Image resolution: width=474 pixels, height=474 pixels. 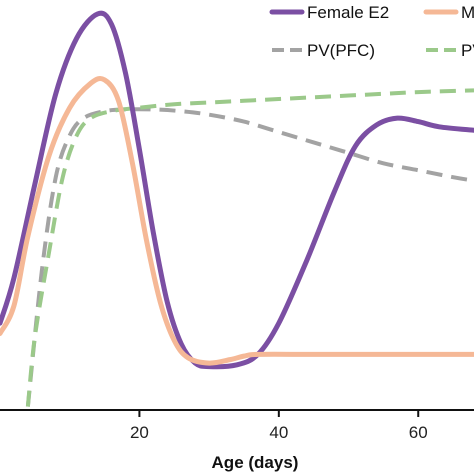 I want to click on legend-item-pv-pfc: PV(PFC), so click(x=323, y=50).